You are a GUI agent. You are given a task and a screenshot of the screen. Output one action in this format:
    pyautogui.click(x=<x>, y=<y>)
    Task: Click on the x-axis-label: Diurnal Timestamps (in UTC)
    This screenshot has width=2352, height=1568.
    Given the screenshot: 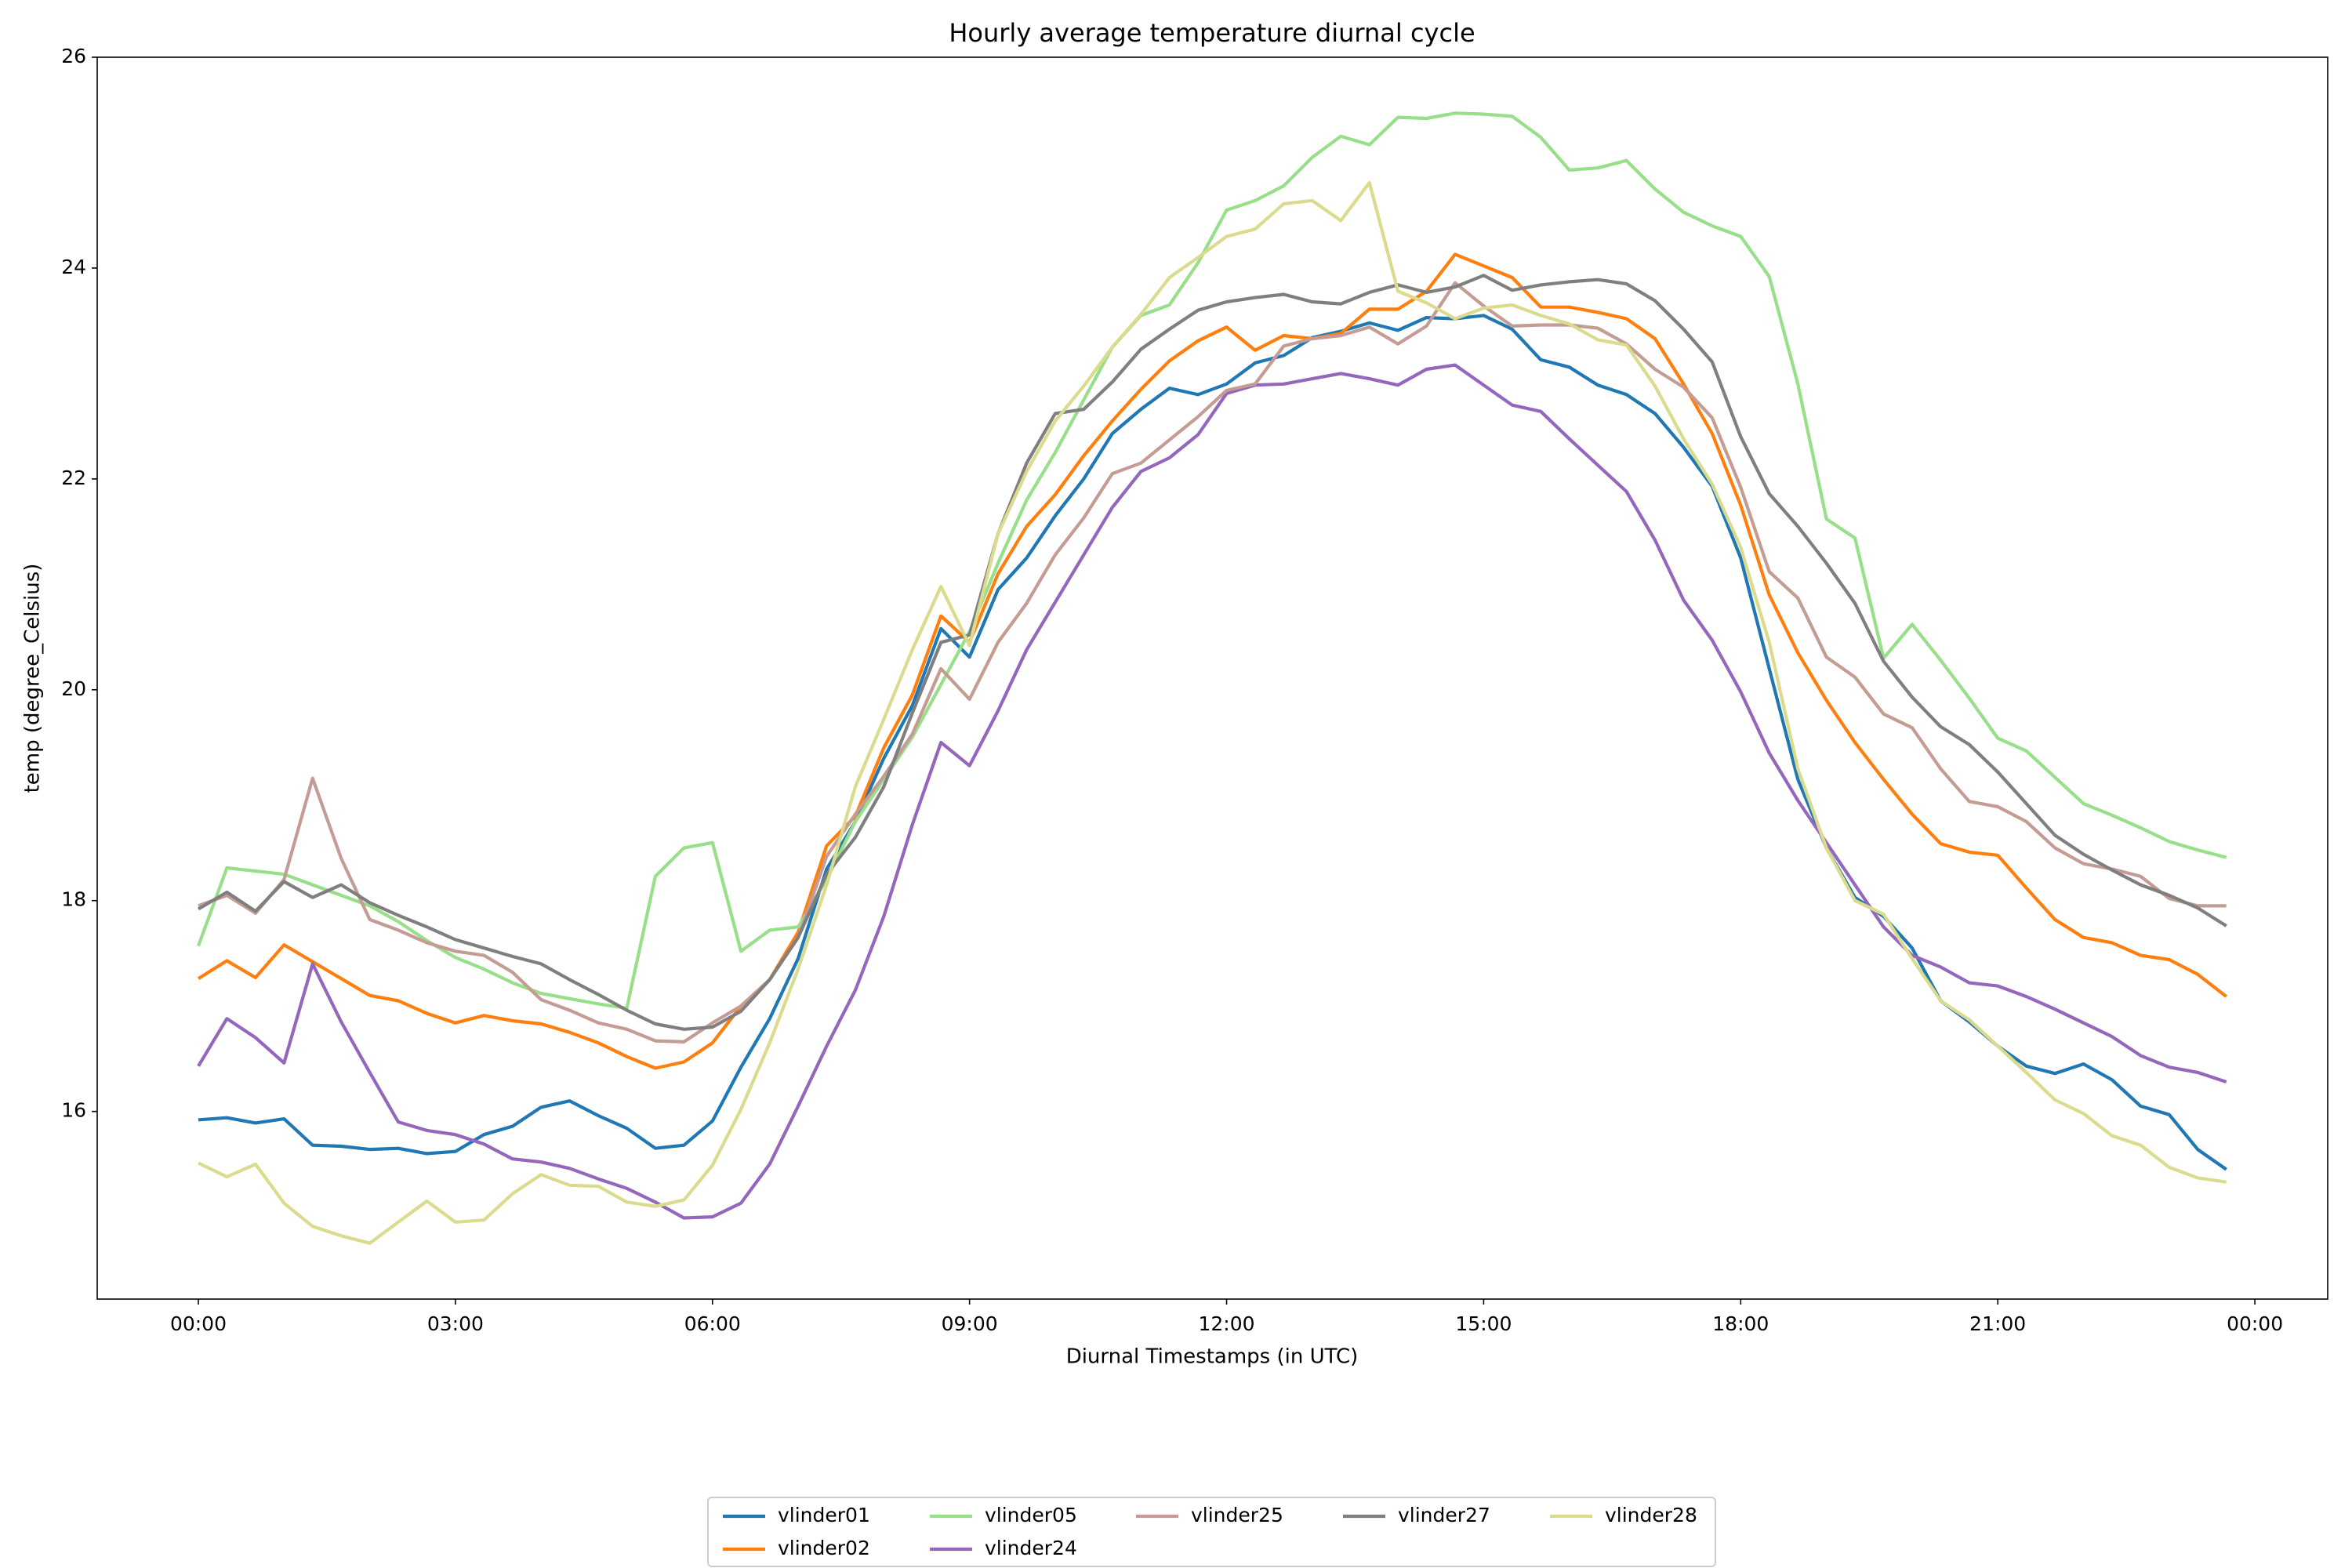 What is the action you would take?
    pyautogui.click(x=1212, y=1357)
    